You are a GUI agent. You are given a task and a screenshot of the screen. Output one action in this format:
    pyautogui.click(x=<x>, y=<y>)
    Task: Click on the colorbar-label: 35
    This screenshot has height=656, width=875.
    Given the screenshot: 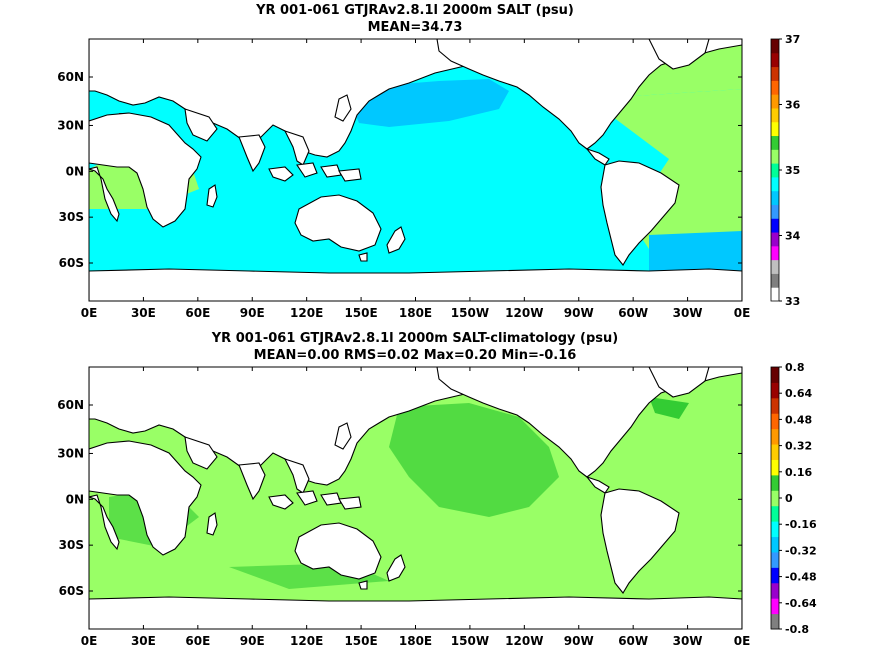 What is the action you would take?
    pyautogui.click(x=792, y=170)
    